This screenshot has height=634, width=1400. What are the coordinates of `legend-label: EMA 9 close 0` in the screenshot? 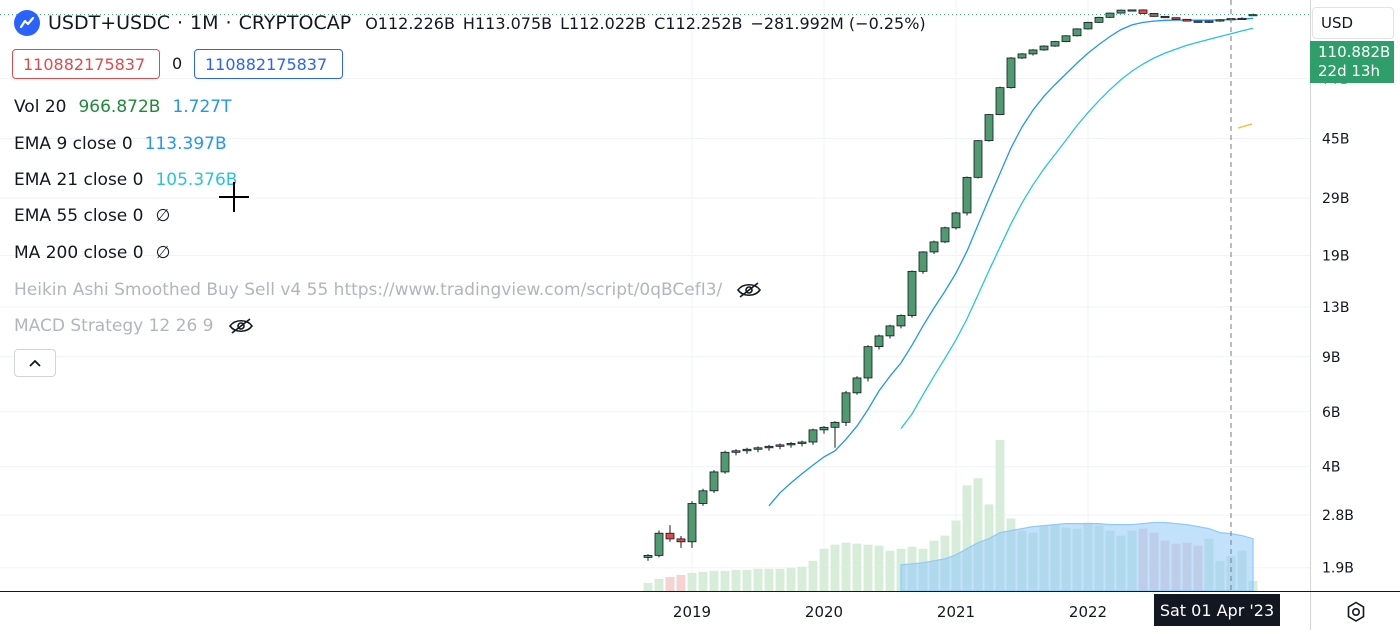 It's located at (73, 144).